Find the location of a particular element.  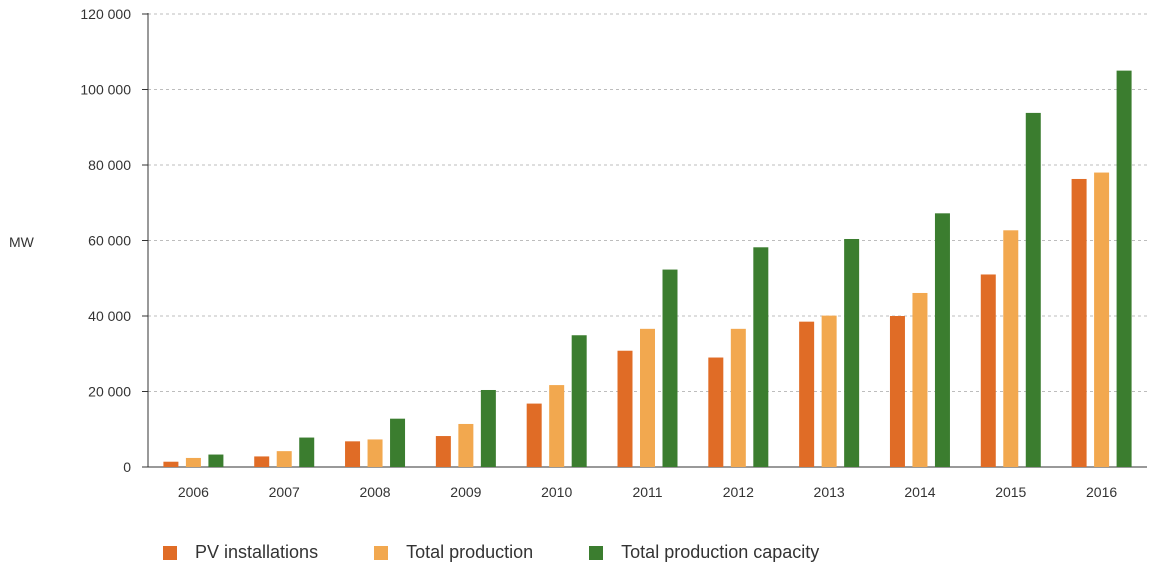

x-tick-label: 2012 is located at coordinates (738, 492).